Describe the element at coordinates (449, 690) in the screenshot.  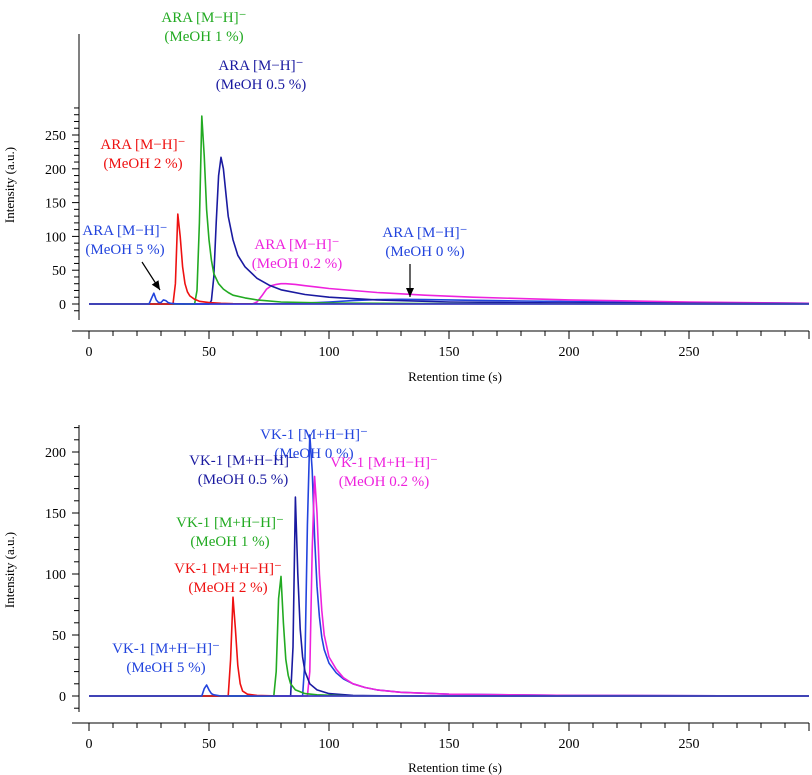
I see `series-line-vk-1-meoh-5-` at that location.